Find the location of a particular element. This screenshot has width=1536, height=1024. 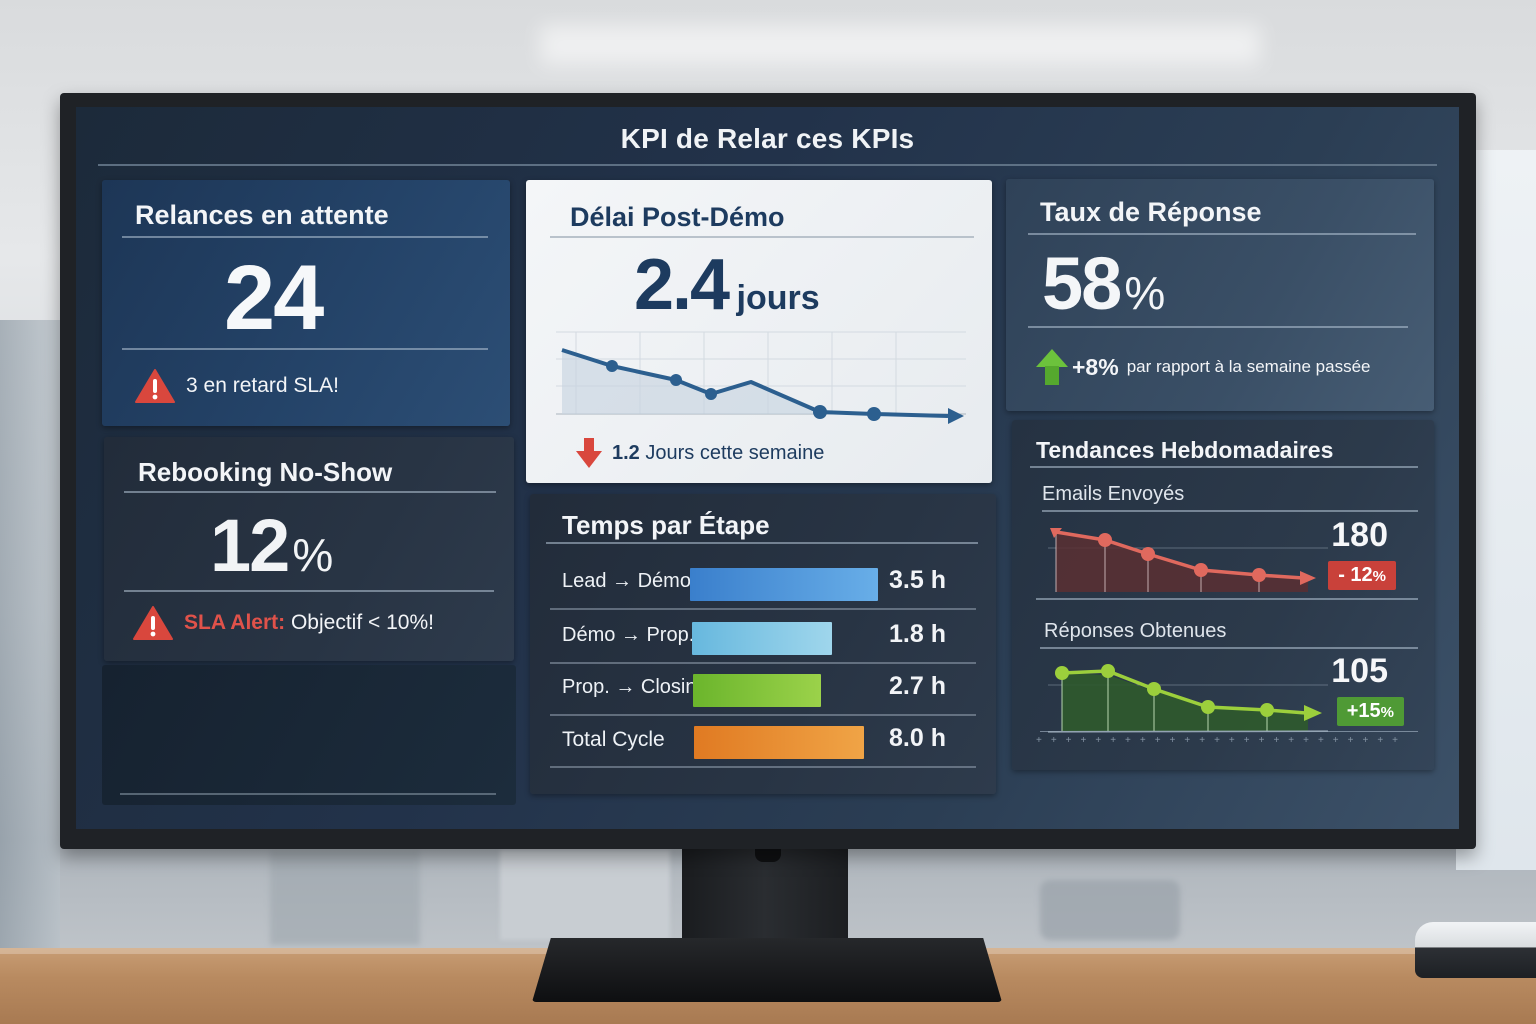

stage-value: 2.7 h is located at coordinates (917, 686).